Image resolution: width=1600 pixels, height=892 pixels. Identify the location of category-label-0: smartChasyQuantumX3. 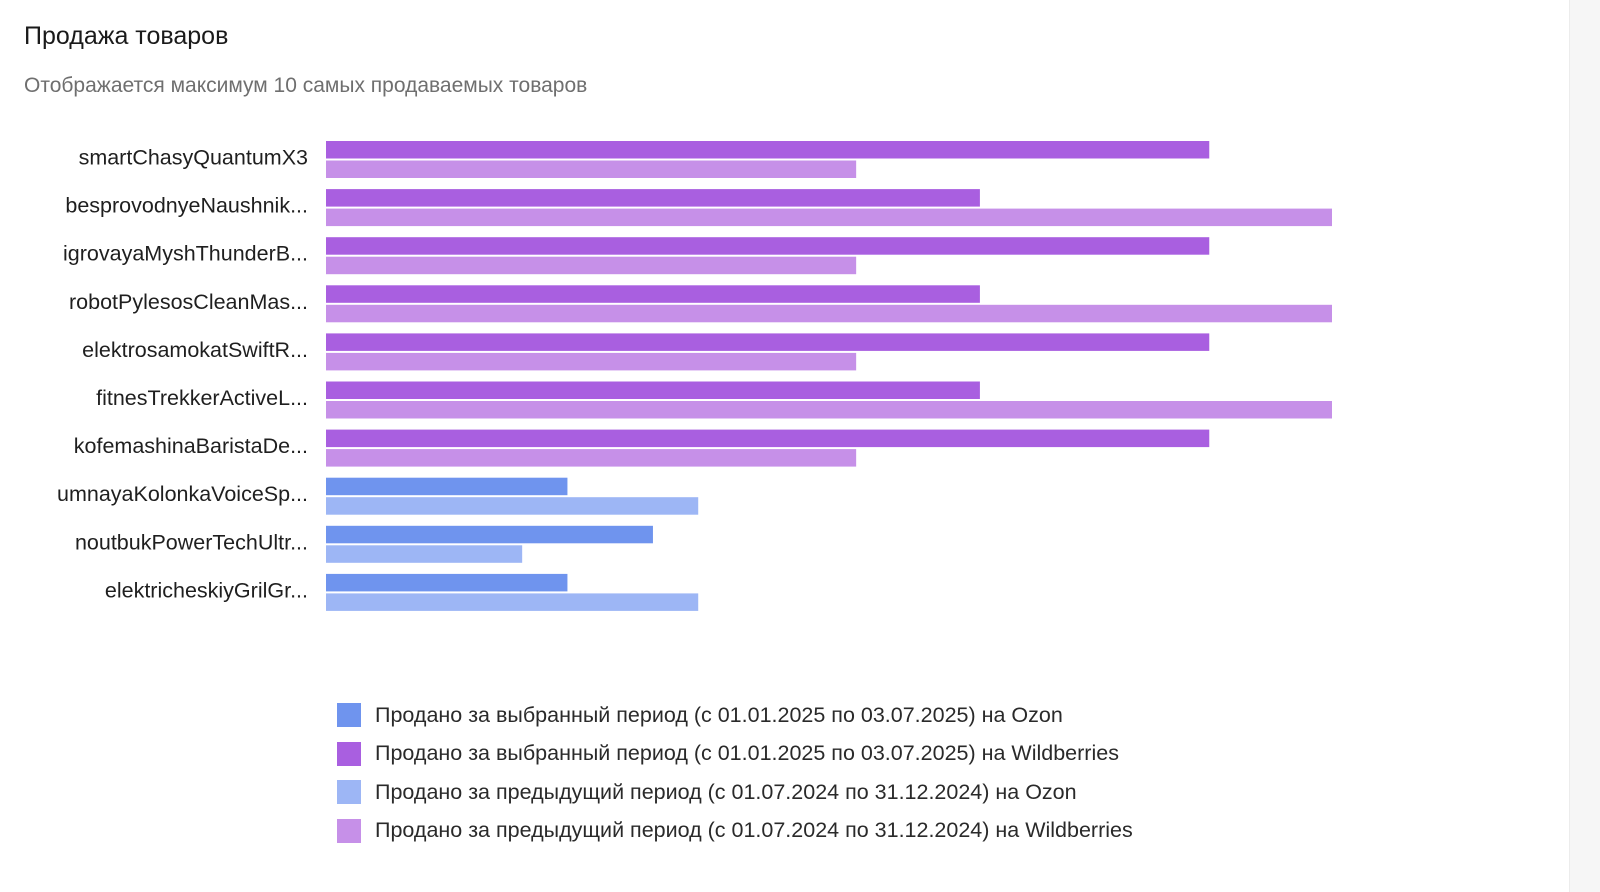
(193, 158).